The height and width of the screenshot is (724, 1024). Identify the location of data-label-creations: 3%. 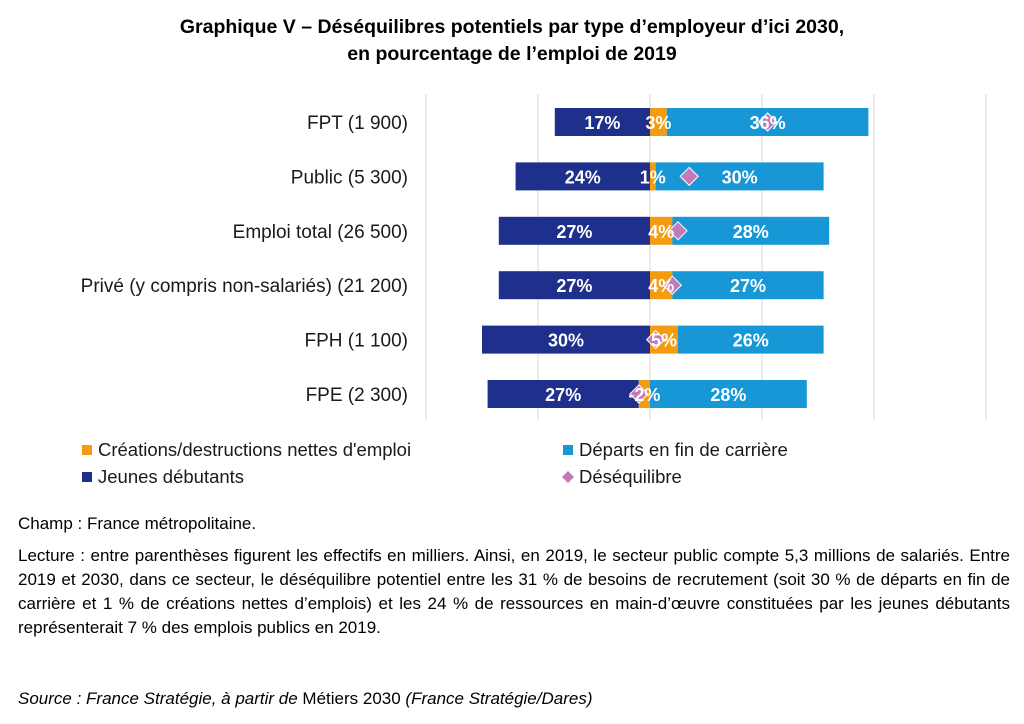
(658, 123).